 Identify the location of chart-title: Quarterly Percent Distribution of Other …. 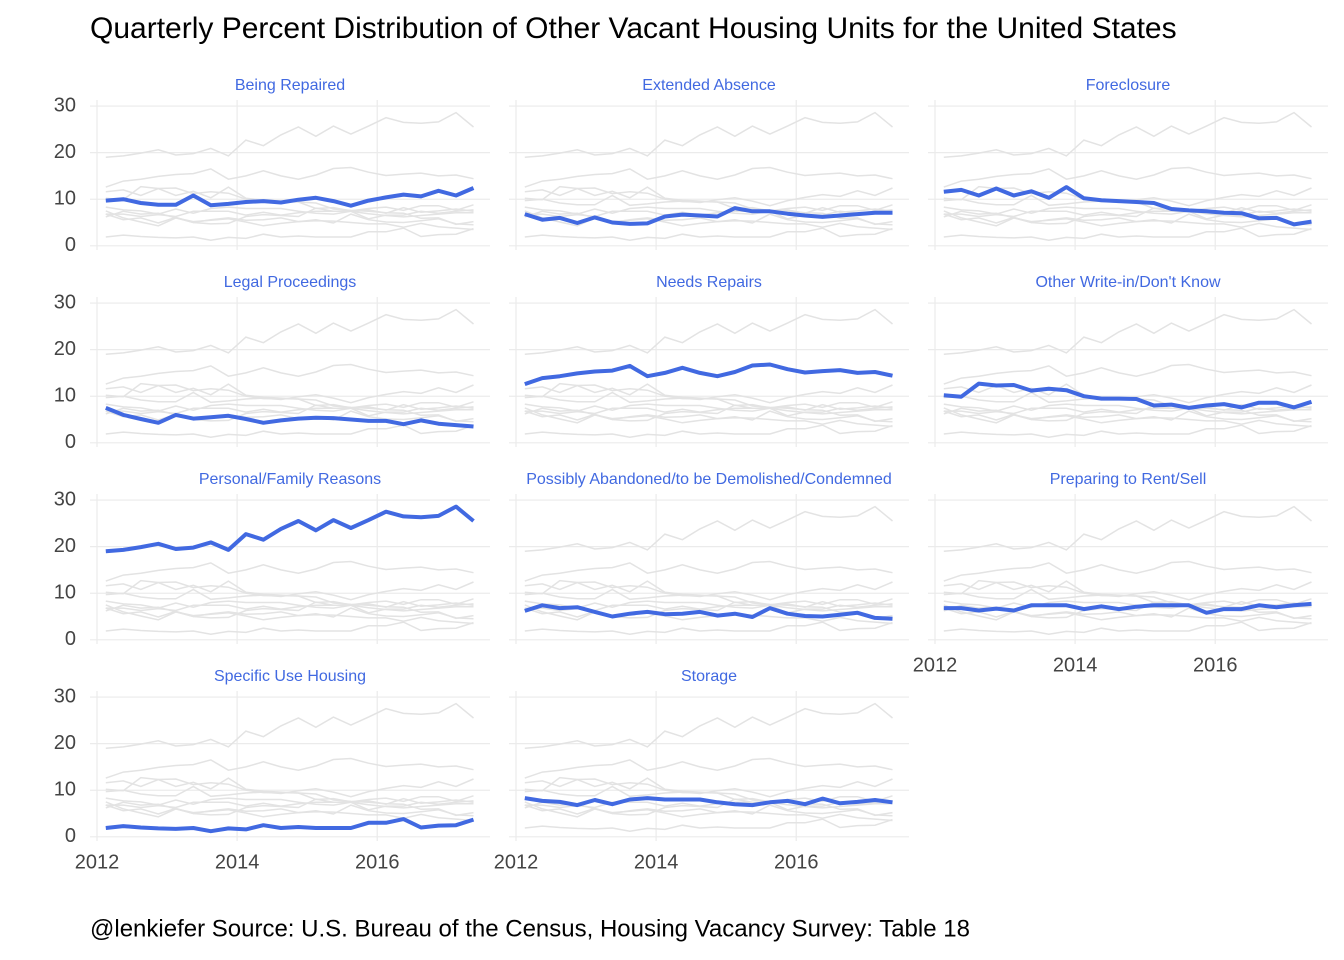
(633, 28).